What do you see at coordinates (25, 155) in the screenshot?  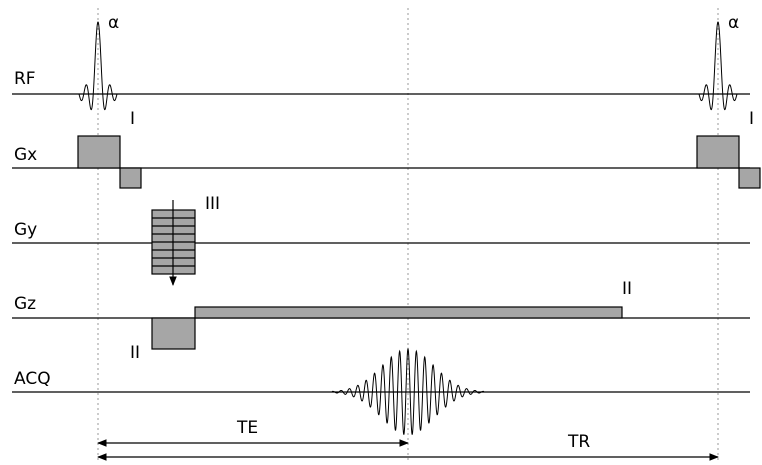 I see `row-label-gx: Gx` at bounding box center [25, 155].